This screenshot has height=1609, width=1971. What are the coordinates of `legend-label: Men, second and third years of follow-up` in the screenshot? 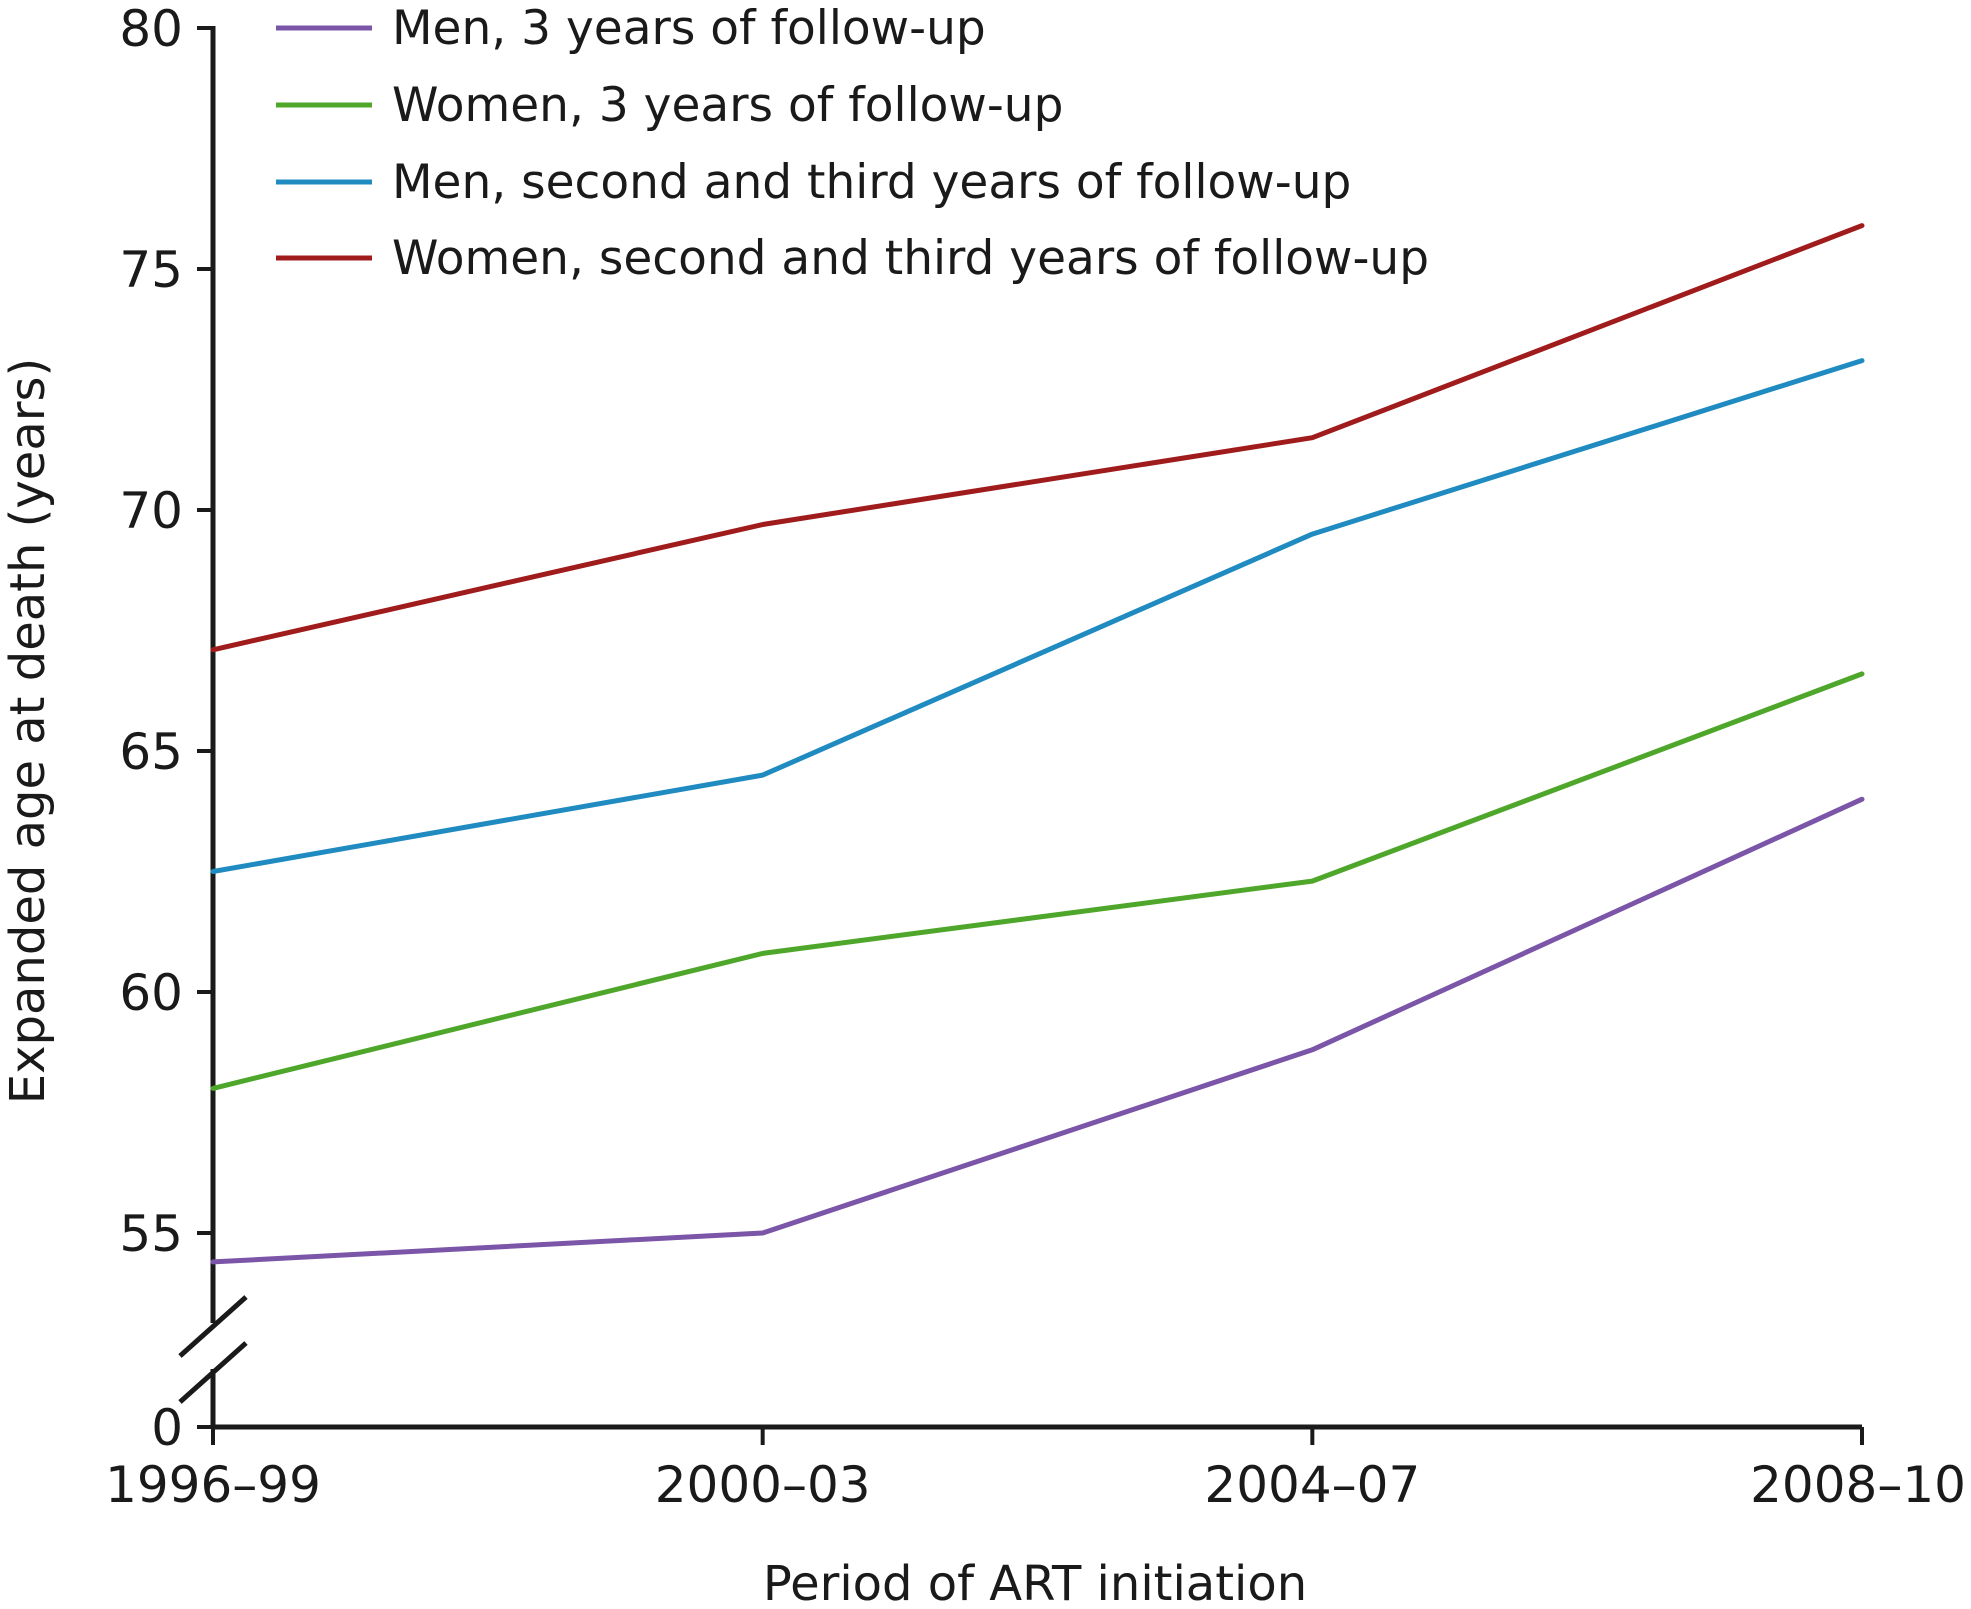 It's located at (871, 182).